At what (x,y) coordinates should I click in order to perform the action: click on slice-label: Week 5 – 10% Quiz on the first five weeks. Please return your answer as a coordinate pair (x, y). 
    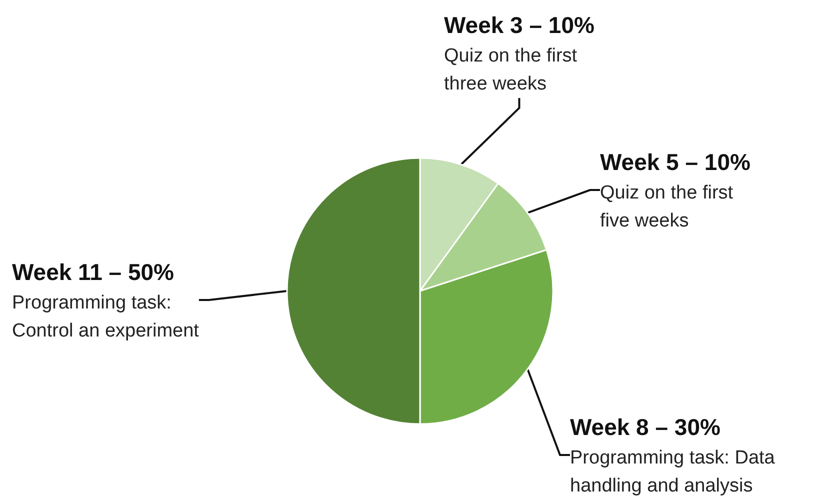
    Looking at the image, I should click on (675, 190).